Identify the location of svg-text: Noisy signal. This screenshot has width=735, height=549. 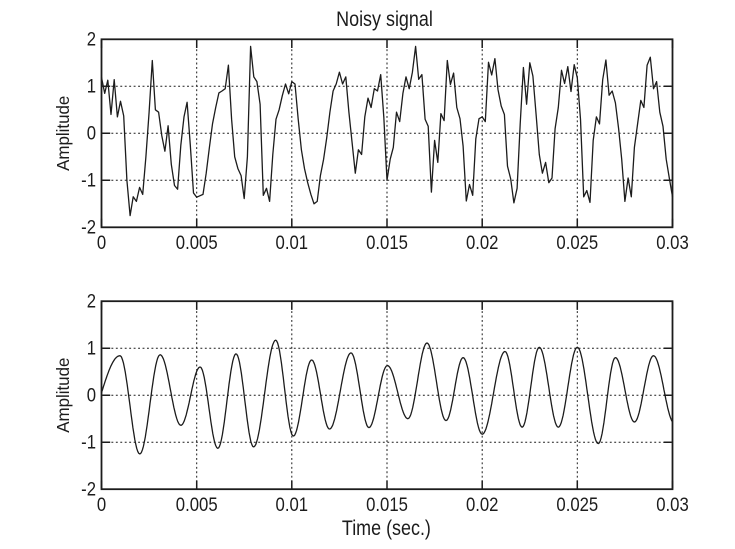
(384, 20).